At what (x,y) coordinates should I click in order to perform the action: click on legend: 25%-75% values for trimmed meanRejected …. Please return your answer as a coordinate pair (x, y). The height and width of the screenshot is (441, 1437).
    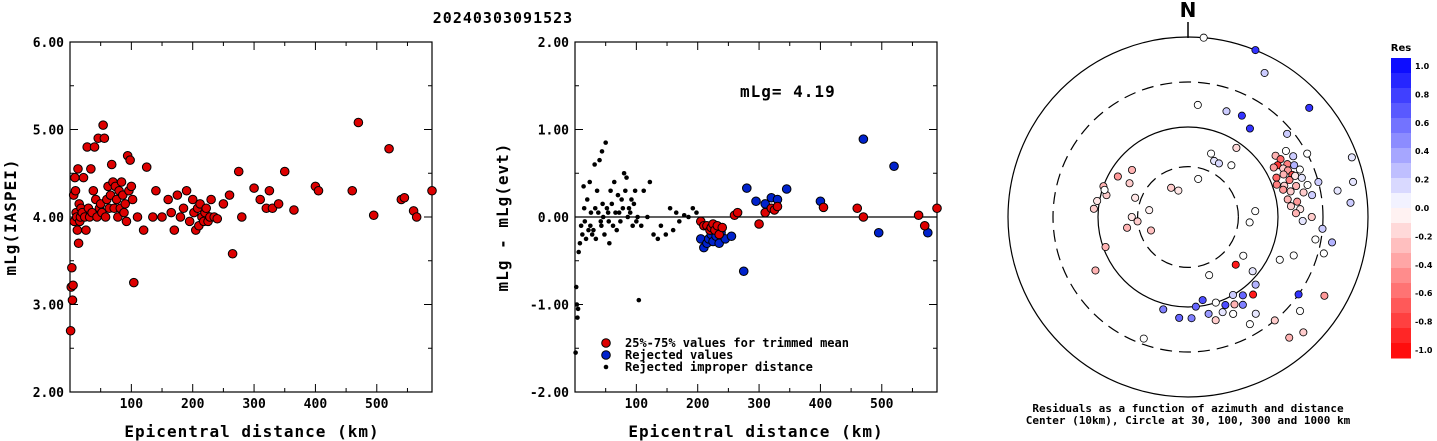
    Looking at the image, I should click on (725, 355).